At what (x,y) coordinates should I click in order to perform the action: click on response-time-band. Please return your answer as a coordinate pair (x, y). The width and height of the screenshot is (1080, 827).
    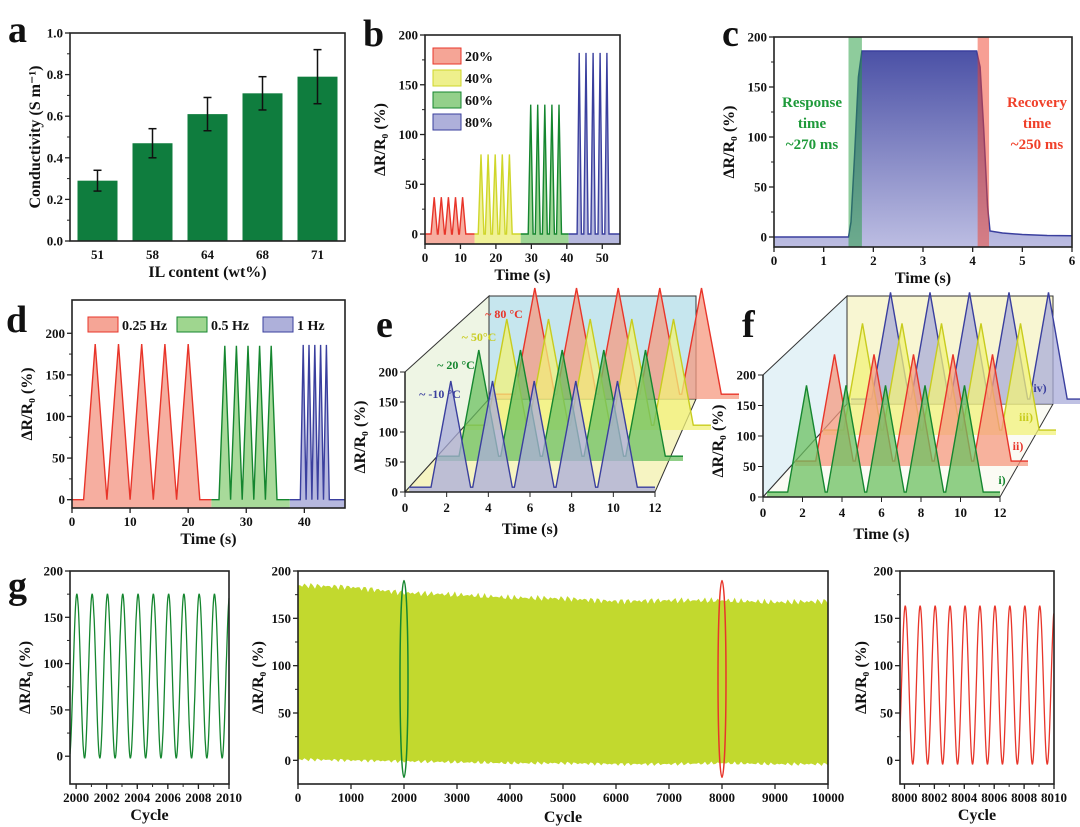
    Looking at the image, I should click on (855, 142).